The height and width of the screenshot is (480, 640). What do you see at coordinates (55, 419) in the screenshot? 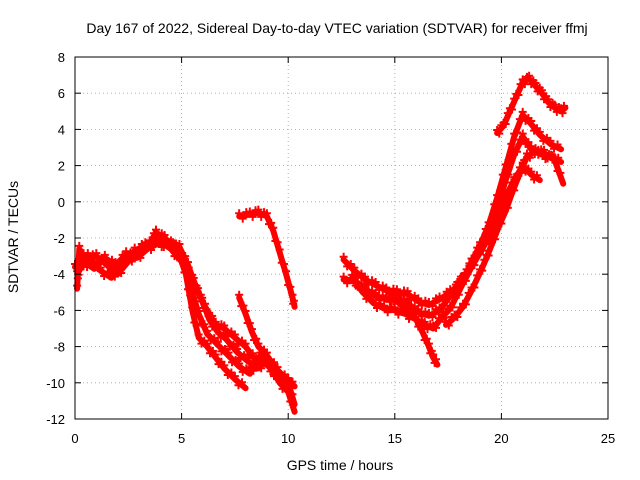
I see `y-tick-label: -12` at bounding box center [55, 419].